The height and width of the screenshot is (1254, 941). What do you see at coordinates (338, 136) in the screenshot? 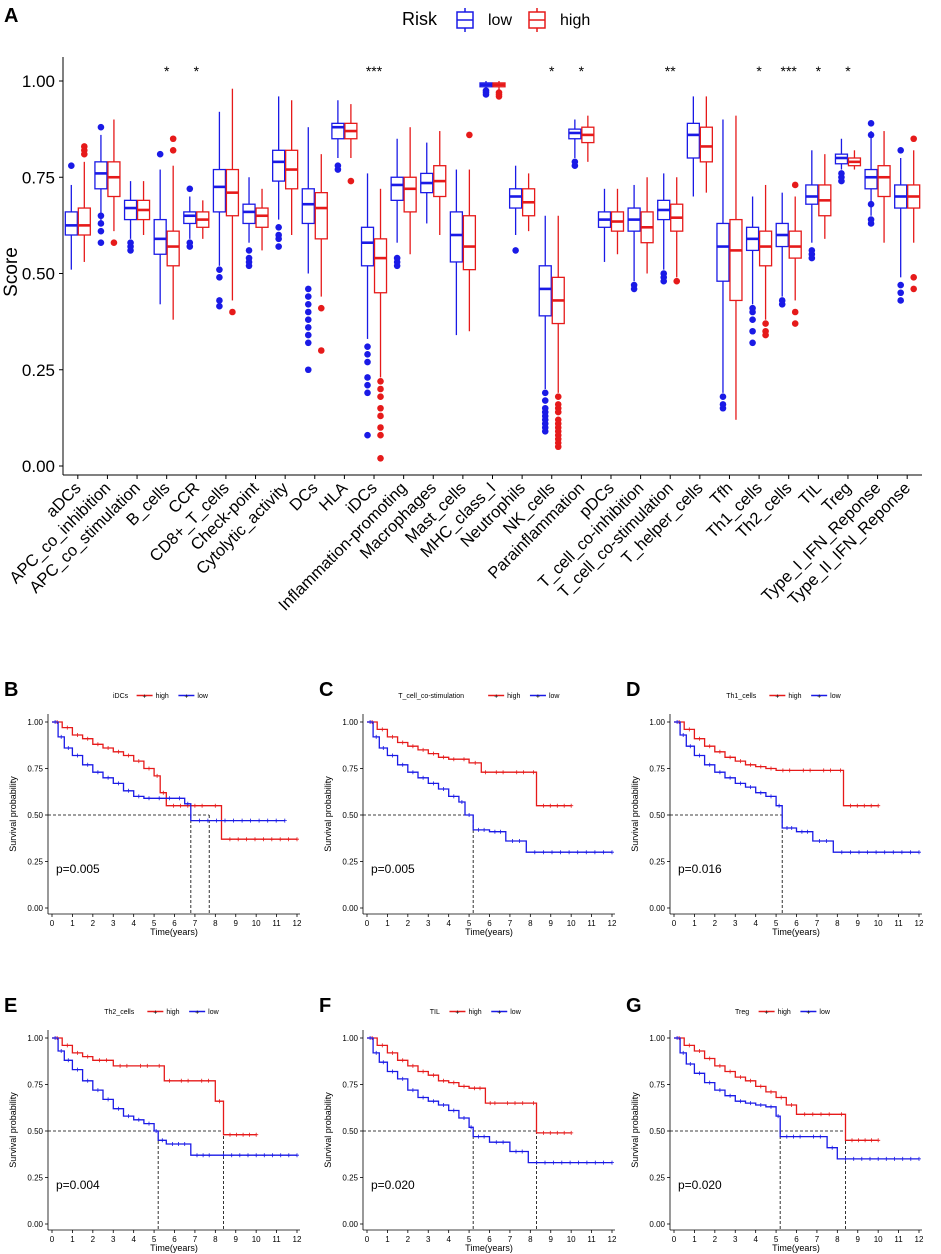
I see `box-low-HLA` at bounding box center [338, 136].